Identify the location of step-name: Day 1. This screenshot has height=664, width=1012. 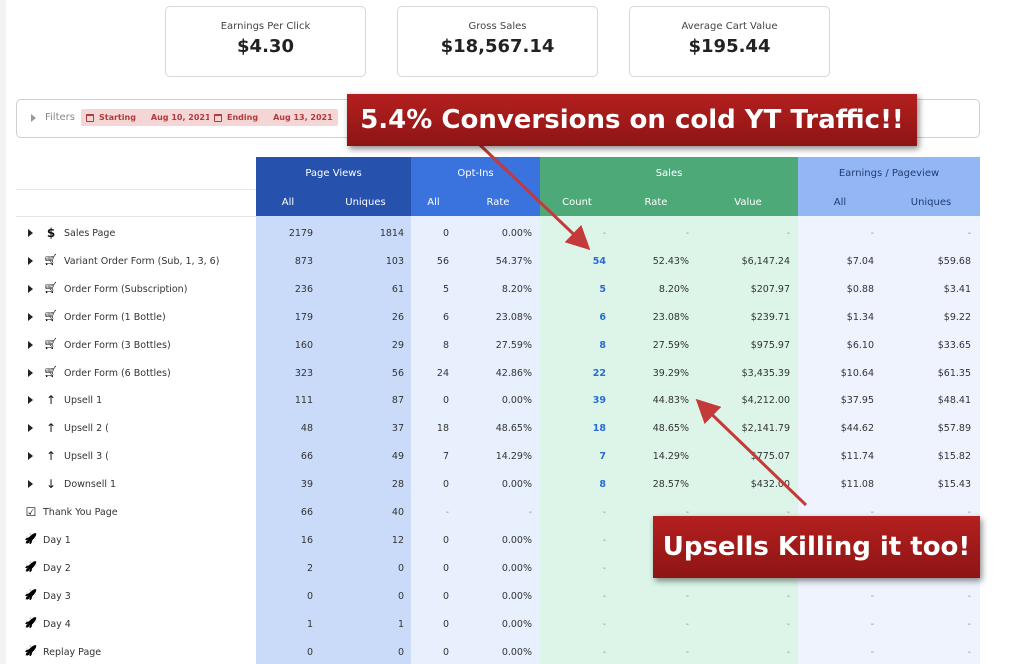
(57, 540).